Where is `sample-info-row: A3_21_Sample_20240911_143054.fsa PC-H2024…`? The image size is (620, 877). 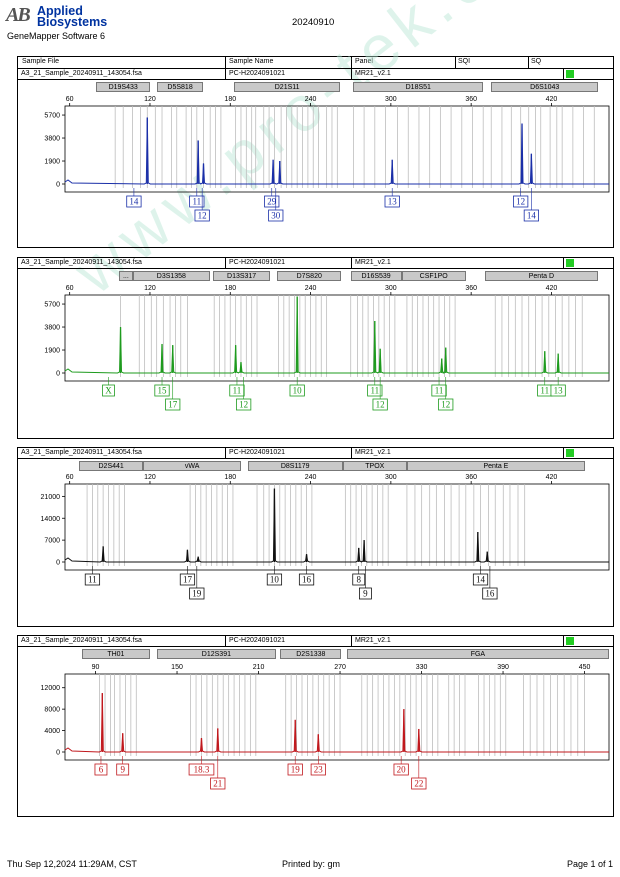 sample-info-row: A3_21_Sample_20240911_143054.fsa PC-H2024… is located at coordinates (315, 453).